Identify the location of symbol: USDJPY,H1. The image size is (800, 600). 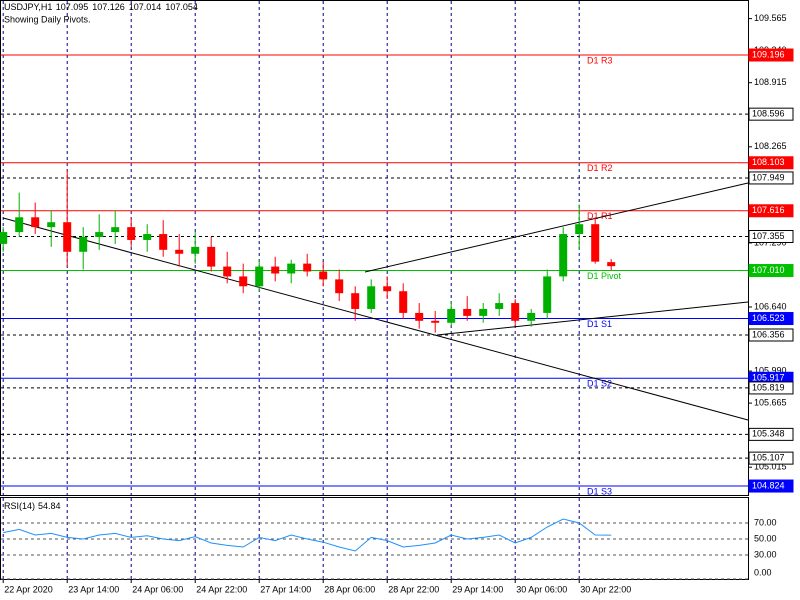
(28, 7).